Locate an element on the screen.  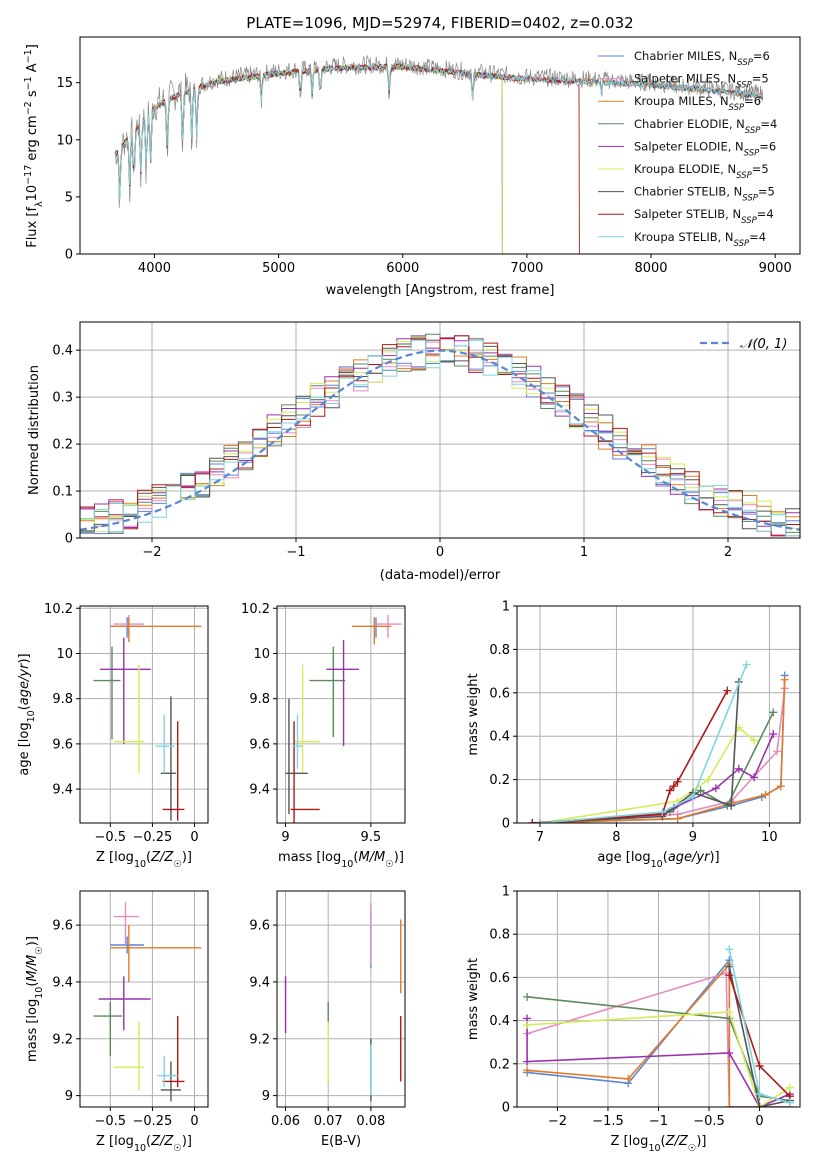
y-tick-label: 9.8 is located at coordinates (62, 699).